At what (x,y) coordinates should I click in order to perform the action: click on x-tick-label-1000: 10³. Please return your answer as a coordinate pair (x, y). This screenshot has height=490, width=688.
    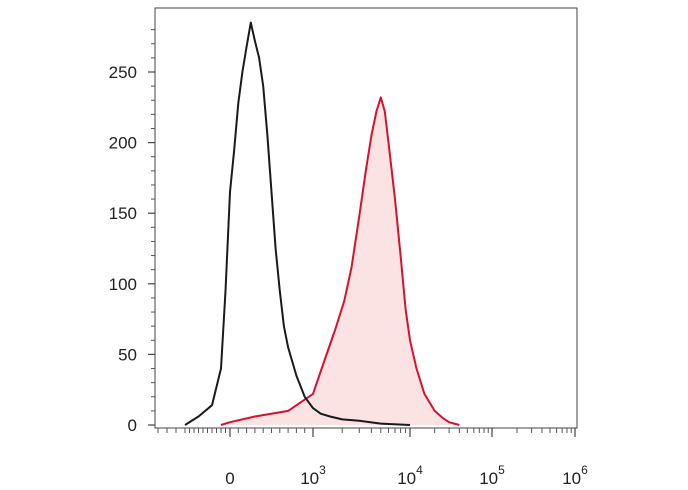
    Looking at the image, I should click on (313, 475).